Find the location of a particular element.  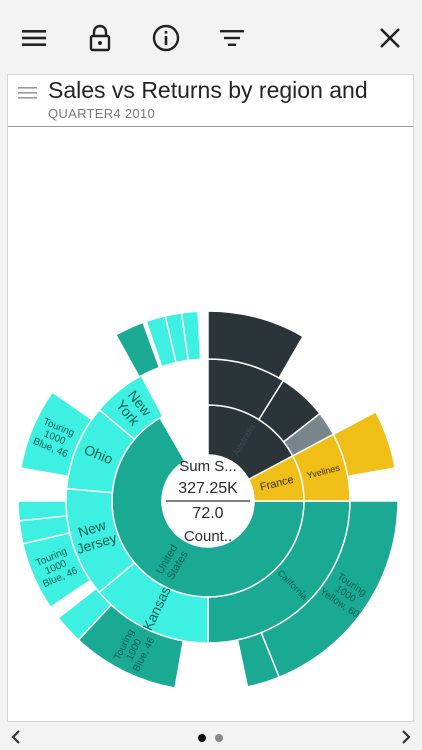

center-measure1-value: 327.25K is located at coordinates (208, 488).